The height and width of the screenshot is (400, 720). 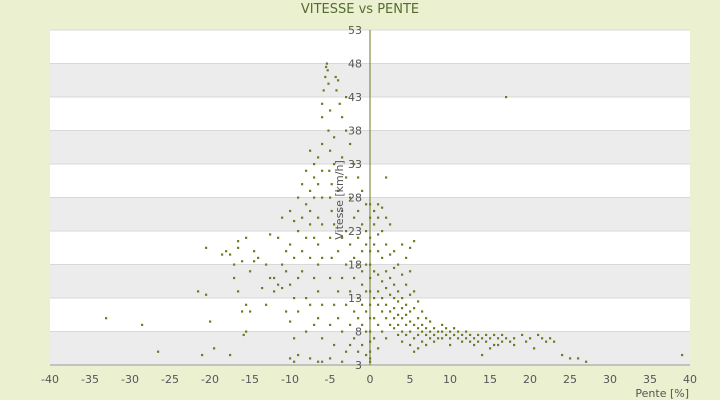 I want to click on y-tick-label: 8, so click(x=358, y=332).